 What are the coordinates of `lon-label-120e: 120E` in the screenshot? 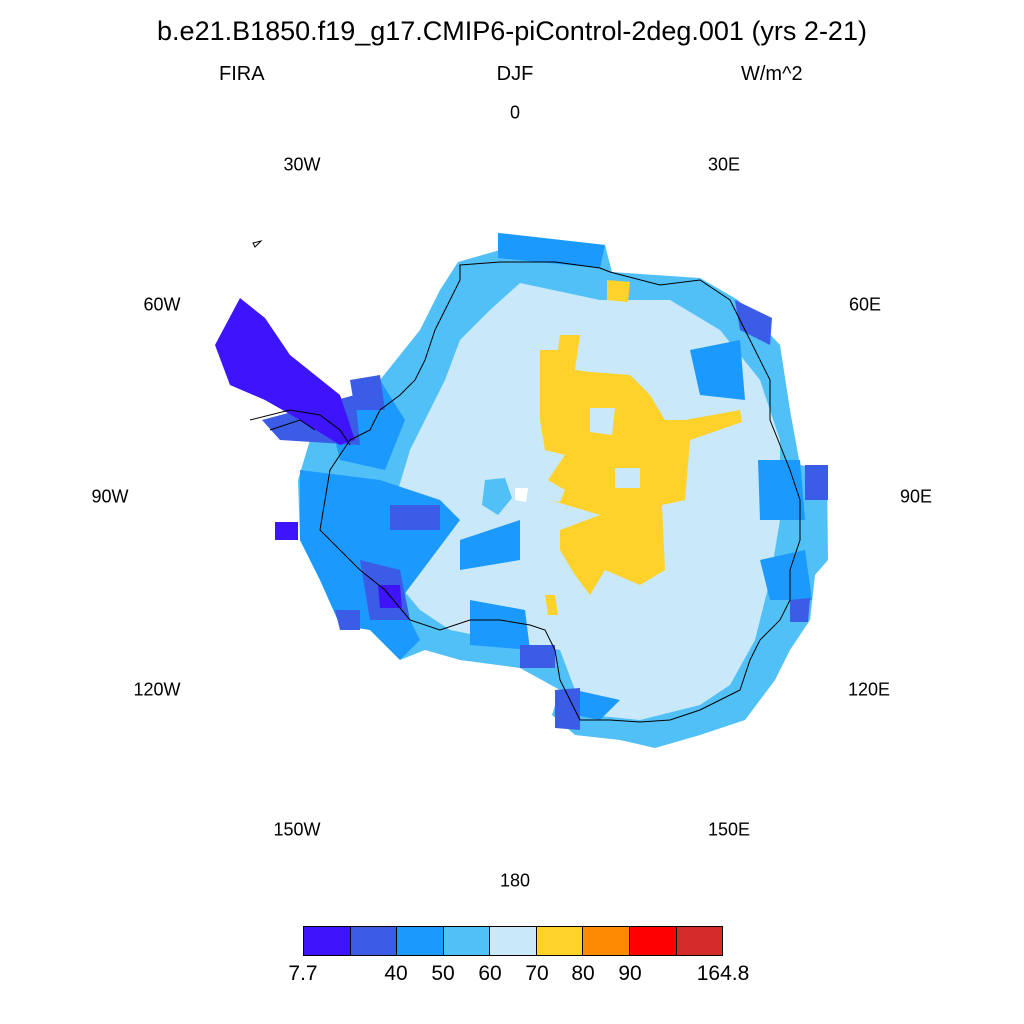 It's located at (869, 689).